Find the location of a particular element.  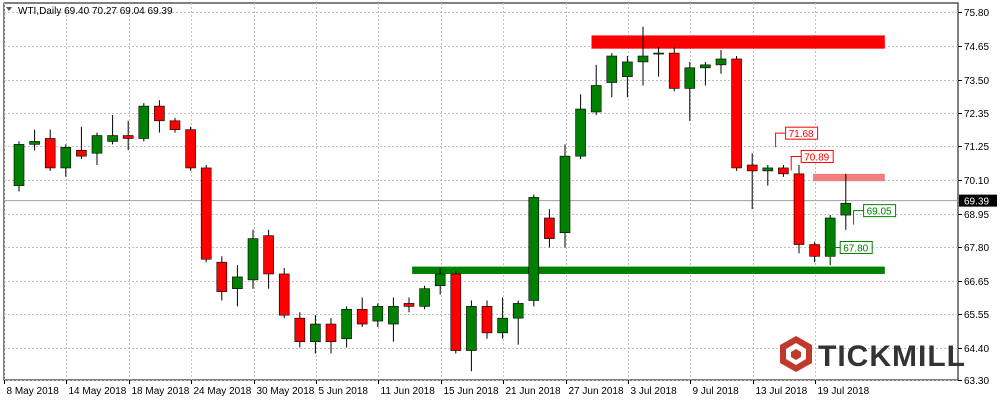

x-tick-label: 3 Jul 2018 is located at coordinates (654, 391).